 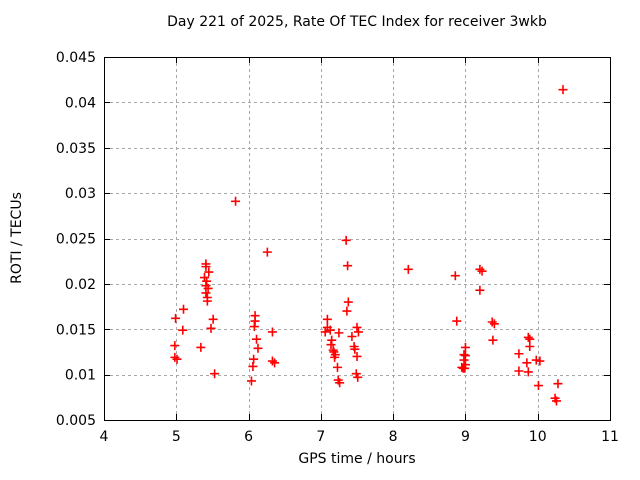 I want to click on y-tick-label: 0.005, so click(x=76, y=421).